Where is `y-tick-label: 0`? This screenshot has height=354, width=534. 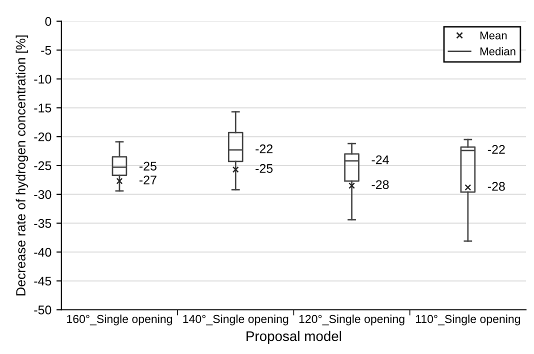 y-tick-label: 0 is located at coordinates (48, 21).